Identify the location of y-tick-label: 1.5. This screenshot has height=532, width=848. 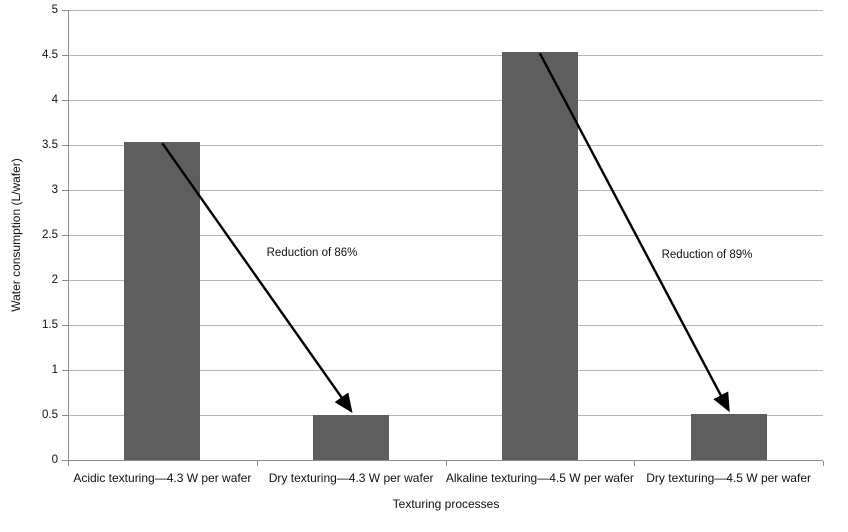
(50, 325).